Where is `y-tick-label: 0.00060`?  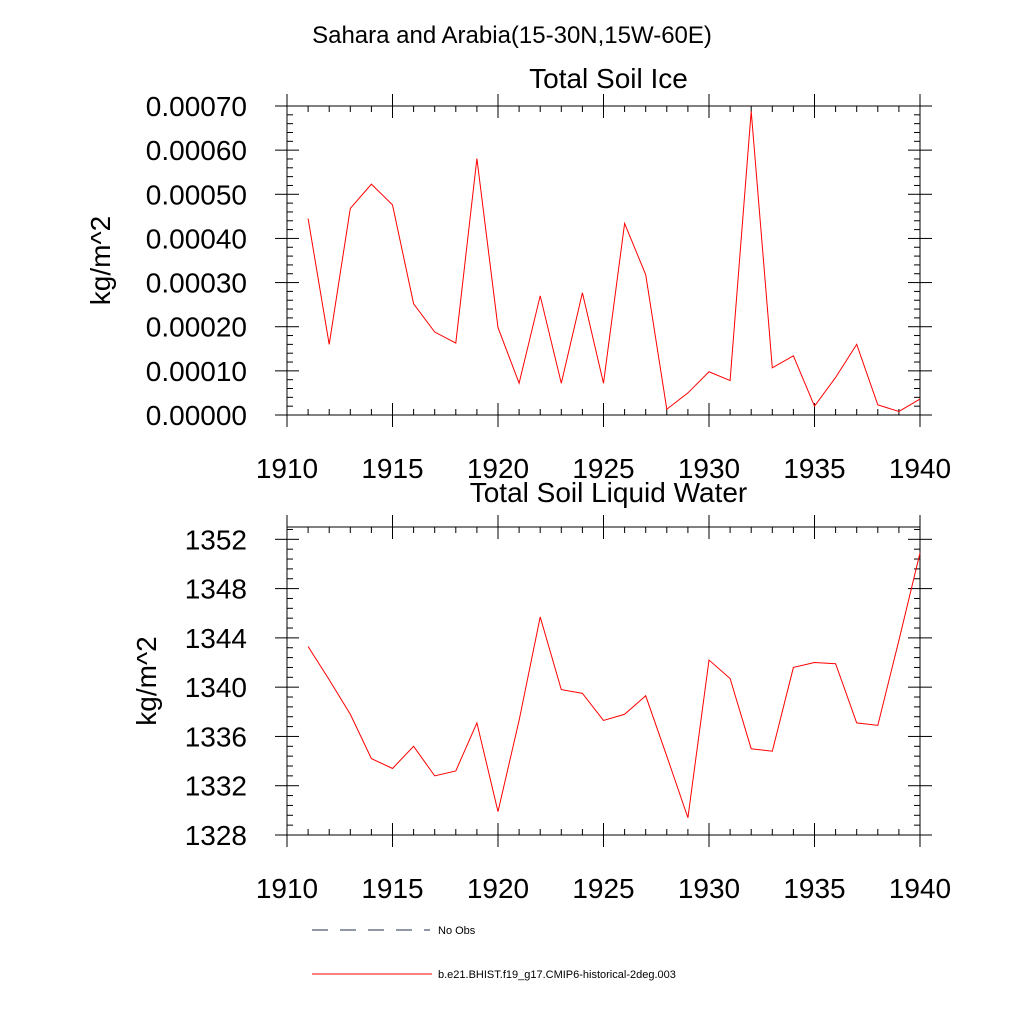
y-tick-label: 0.00060 is located at coordinates (196, 150).